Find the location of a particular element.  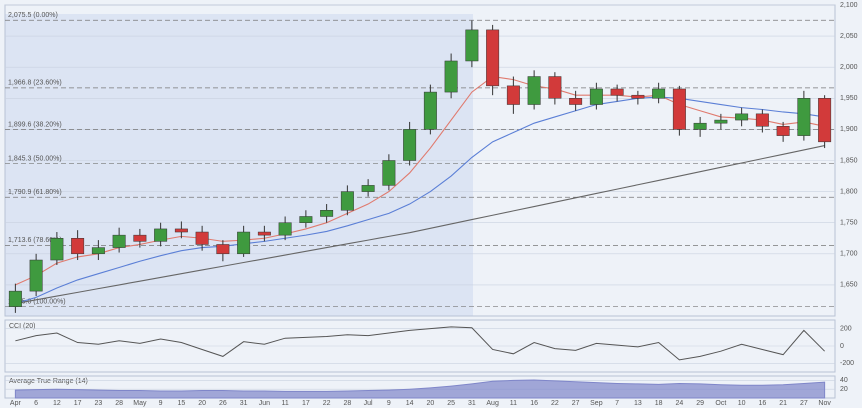

x-tick-label: Jul is located at coordinates (368, 403).